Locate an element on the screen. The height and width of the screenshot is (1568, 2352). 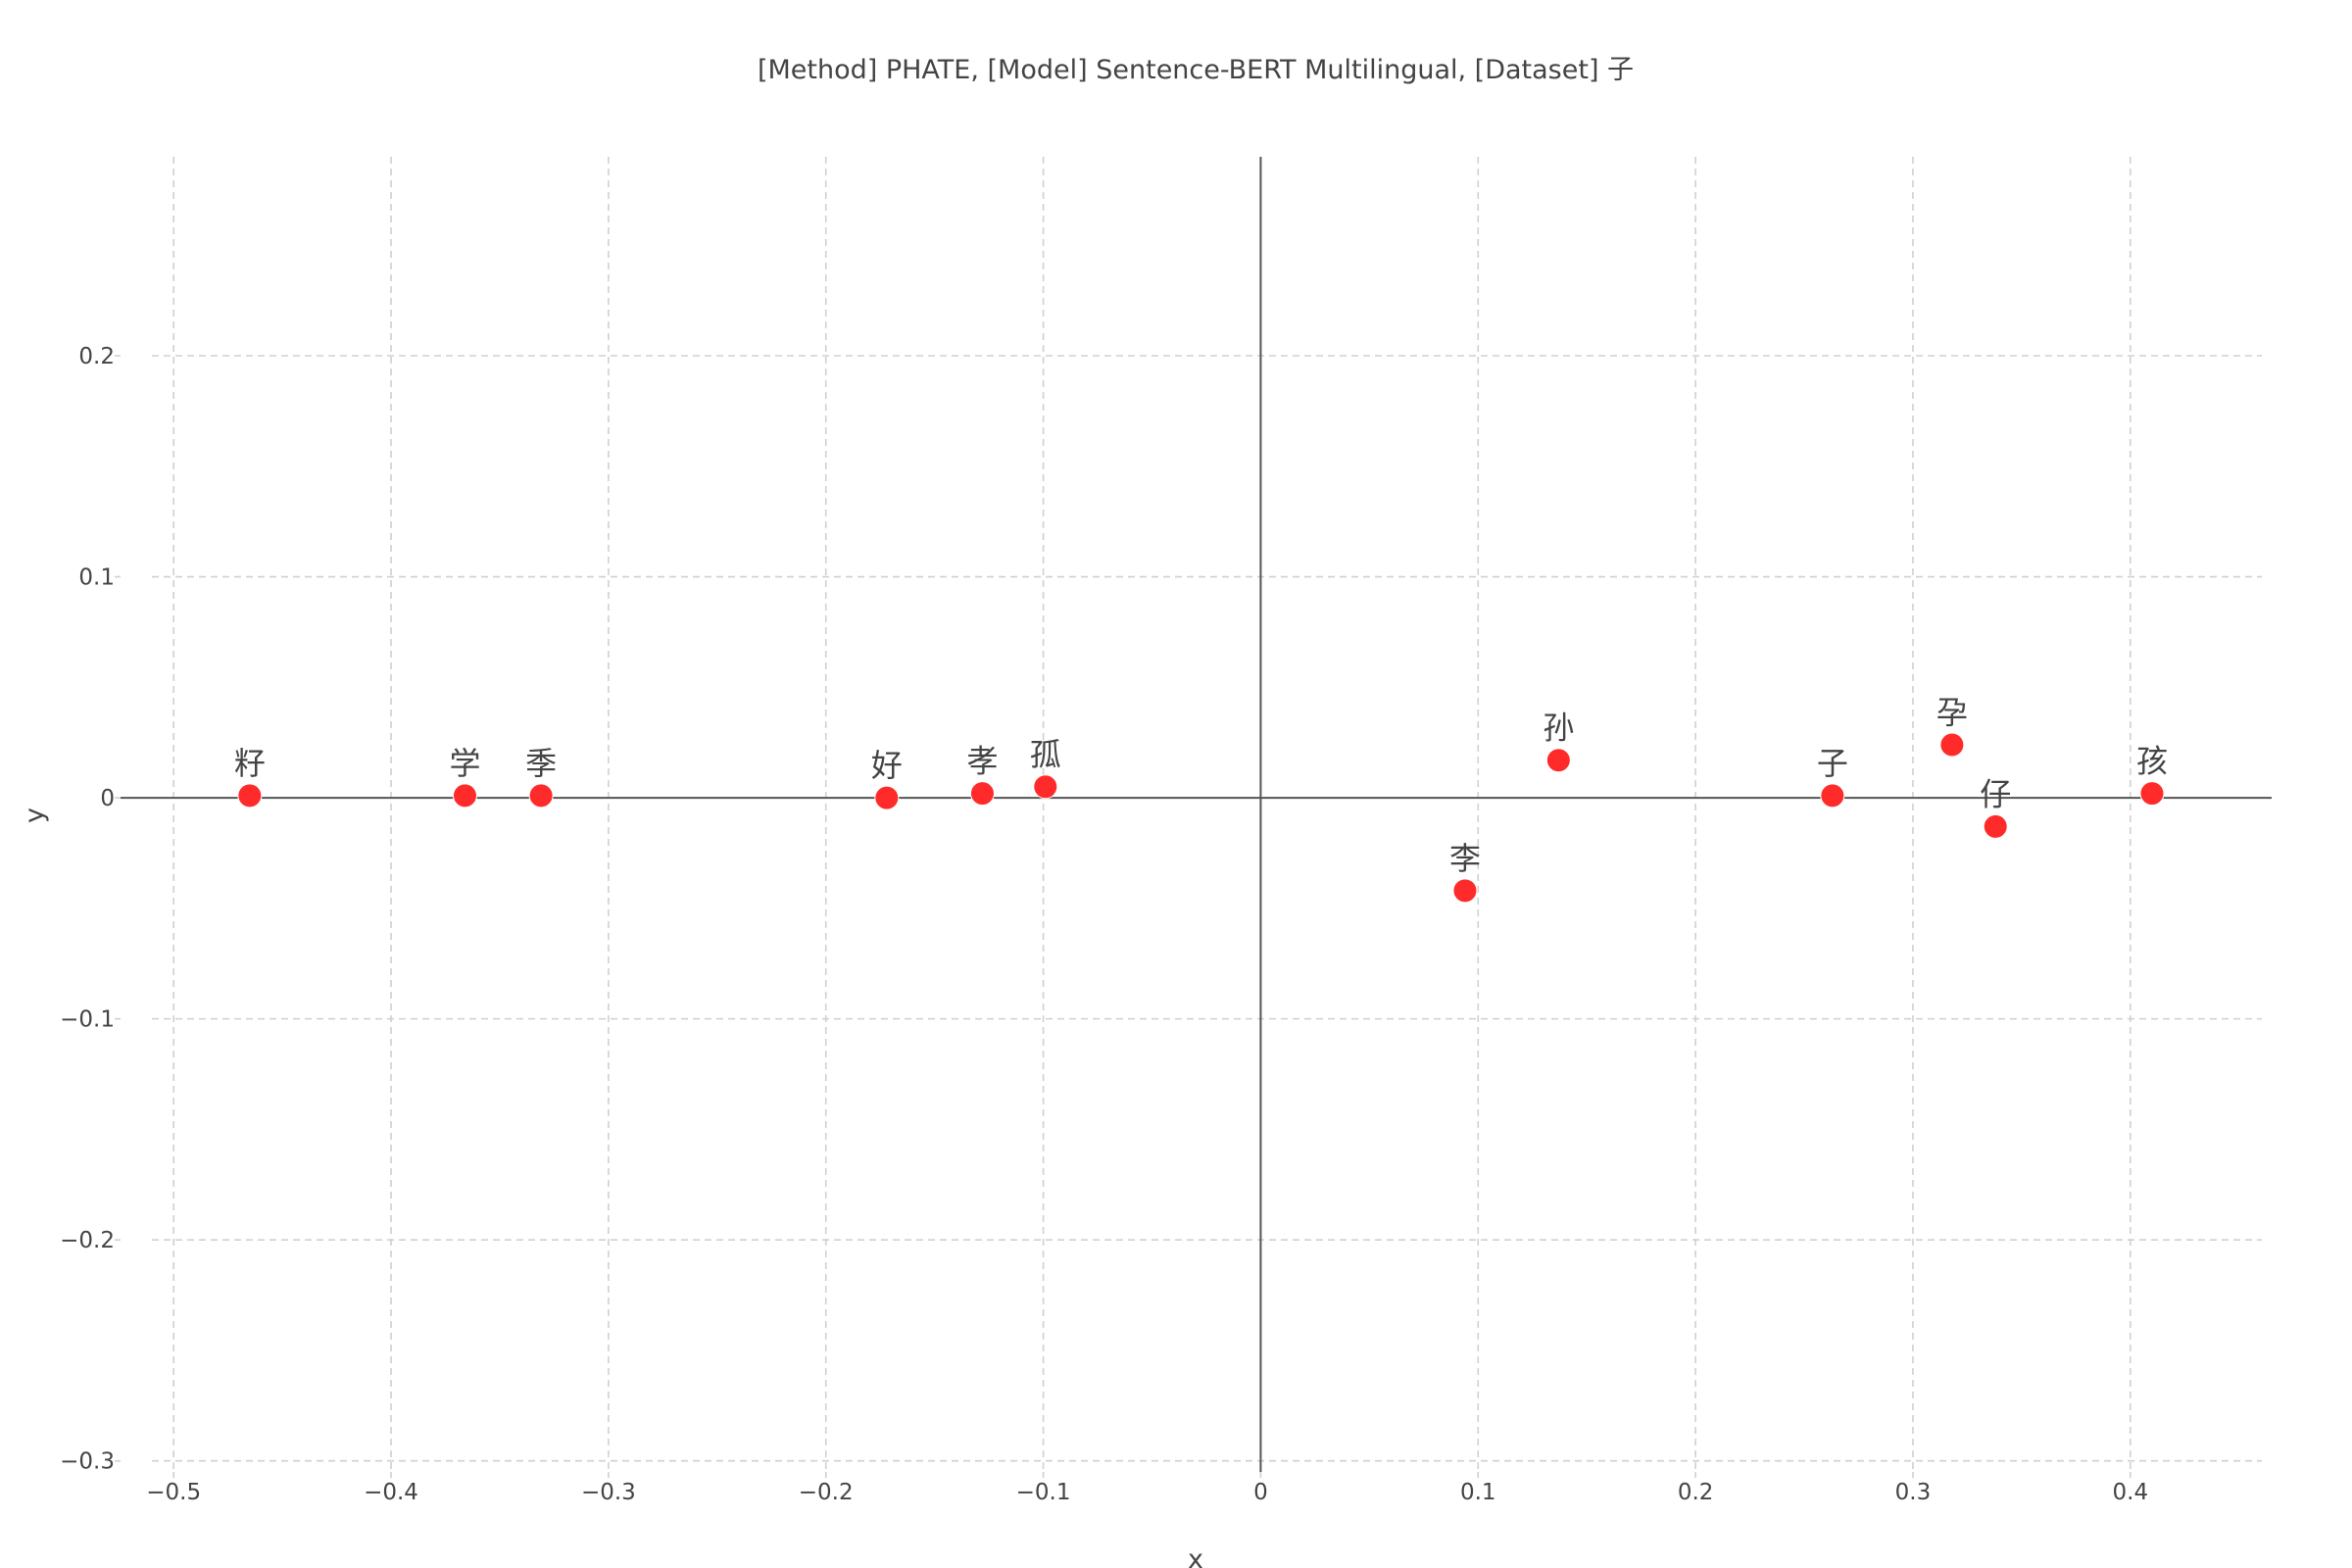
y-axis-label: y is located at coordinates (35, 815).